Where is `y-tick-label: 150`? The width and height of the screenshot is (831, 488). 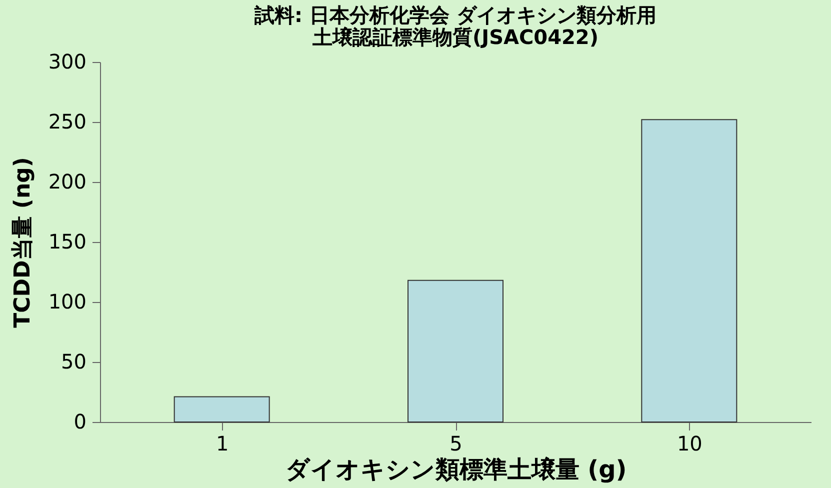 y-tick-label: 150 is located at coordinates (67, 242).